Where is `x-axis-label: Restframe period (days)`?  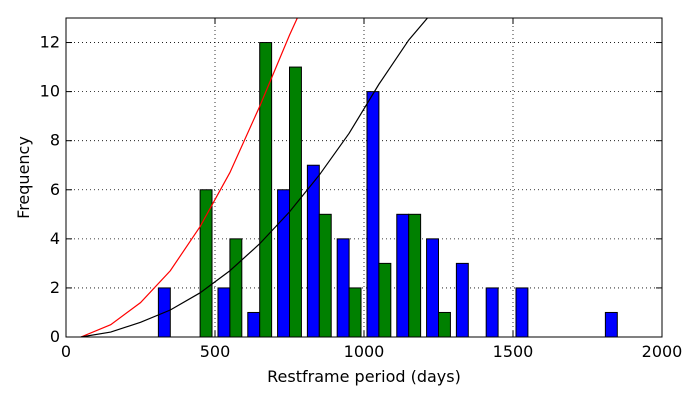
x-axis-label: Restframe period (days) is located at coordinates (364, 376).